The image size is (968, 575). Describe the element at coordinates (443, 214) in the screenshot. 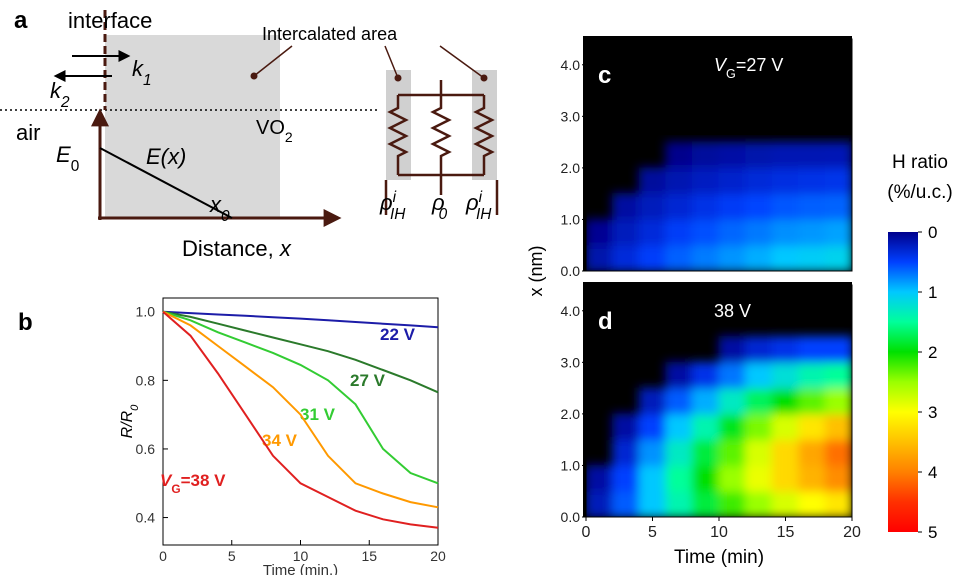

I see `resistivity-label-part: 0` at that location.